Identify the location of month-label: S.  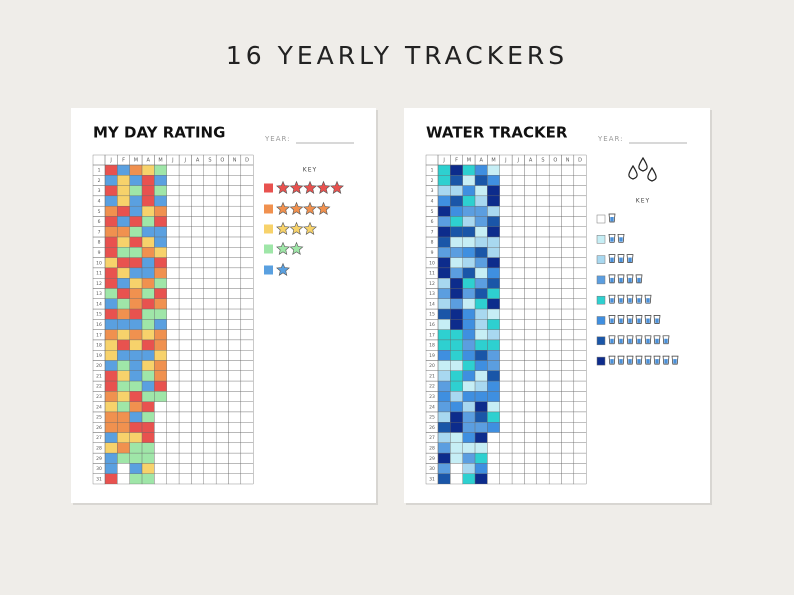
(542, 161).